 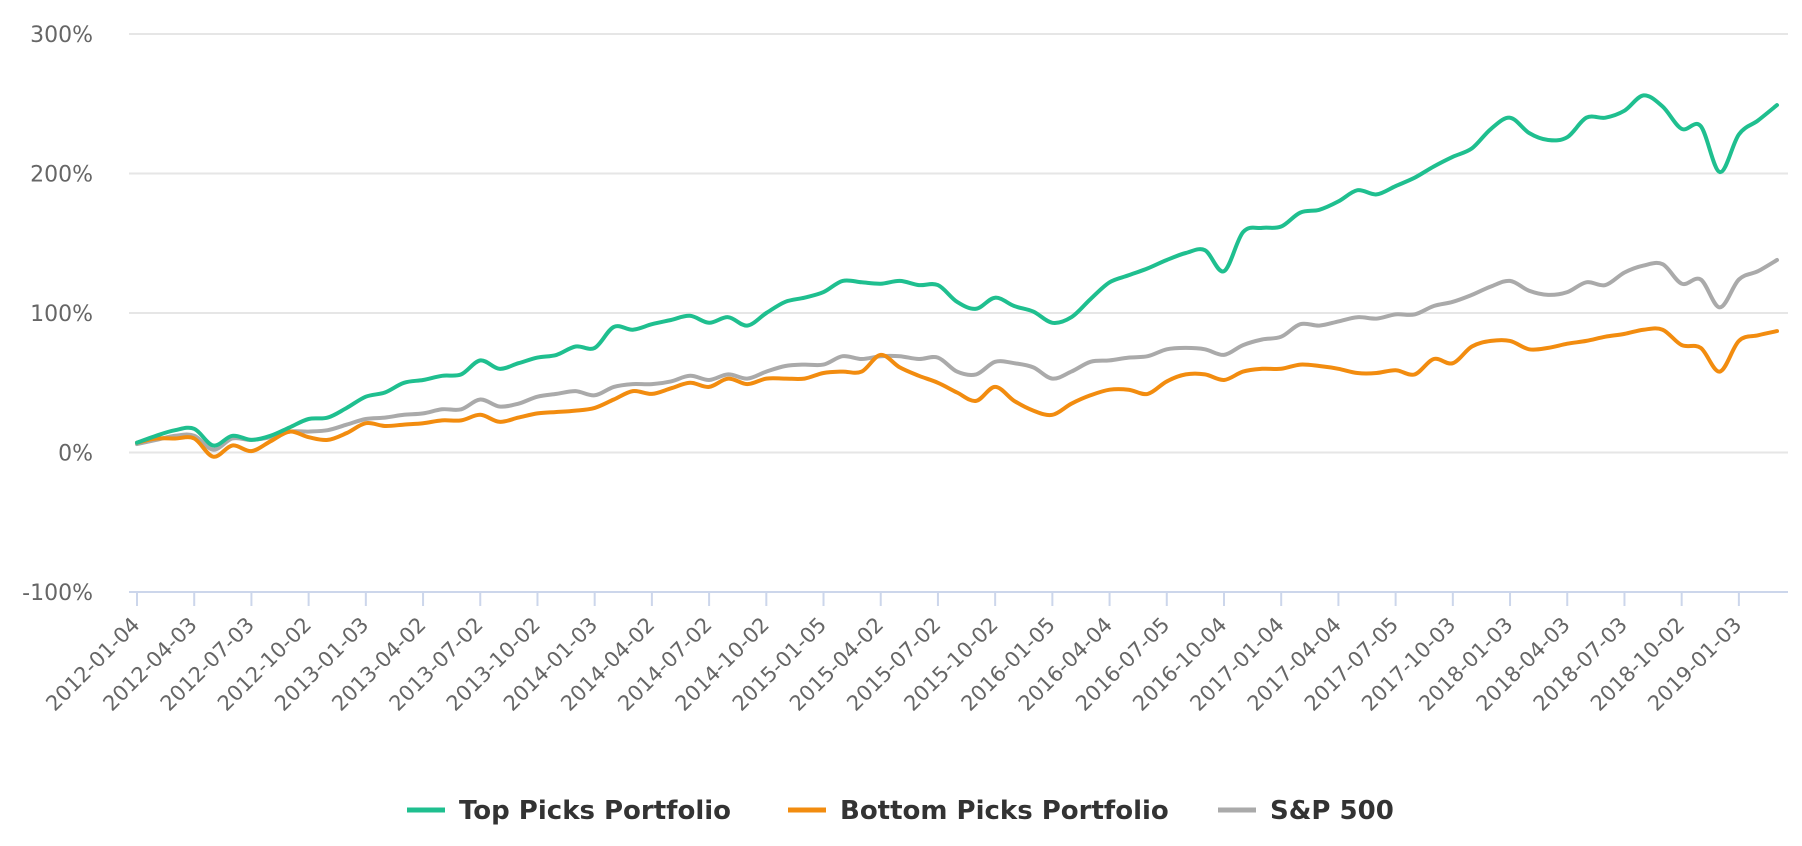 I want to click on legend-item-top-picks-portfolio: Top Picks Portfolio, so click(x=569, y=811).